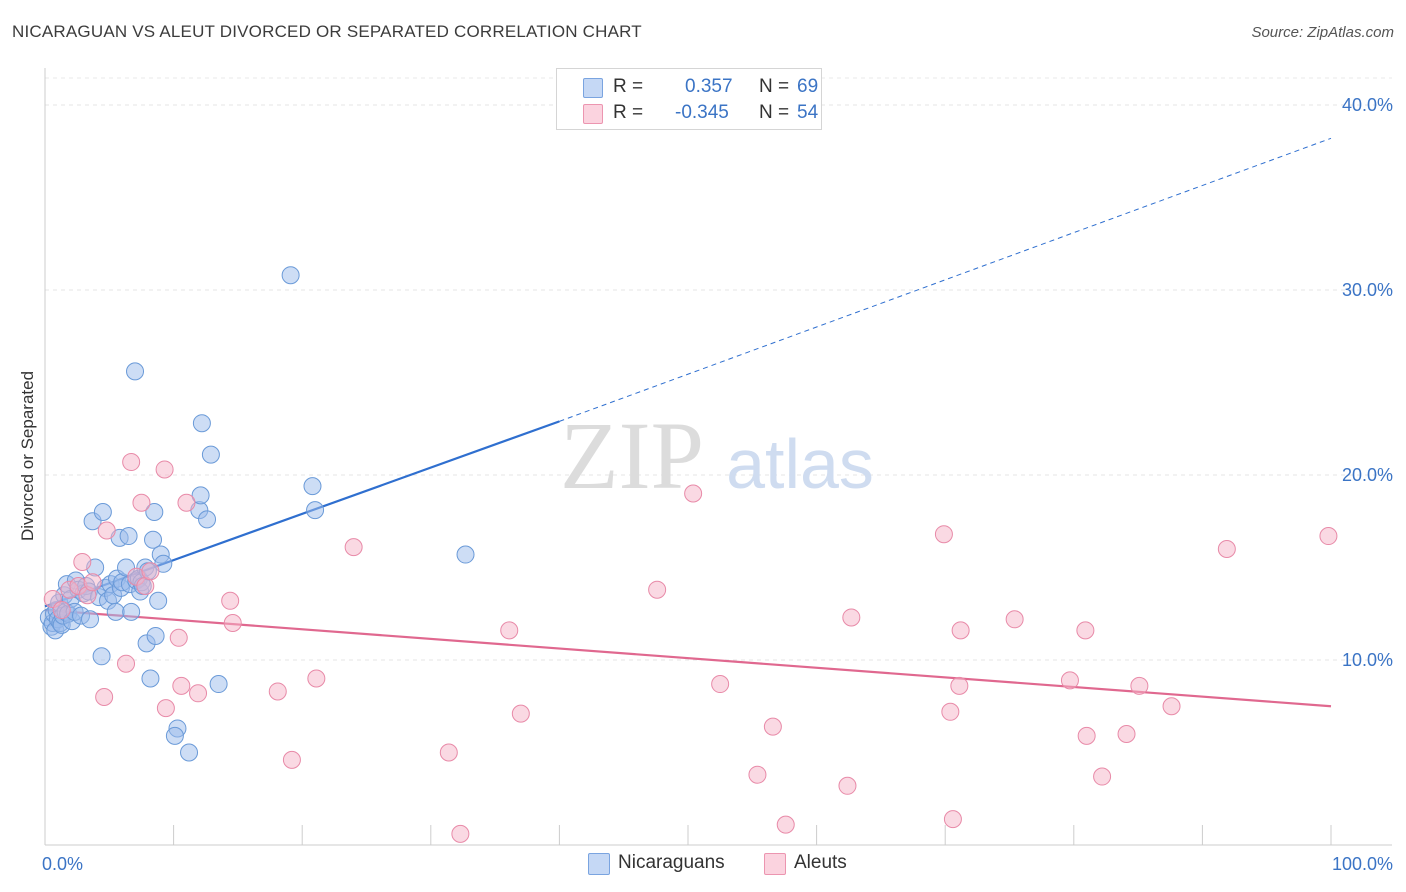 The height and width of the screenshot is (892, 1406). What do you see at coordinates (593, 114) in the screenshot?
I see `legend-swatch-aleuts` at bounding box center [593, 114].